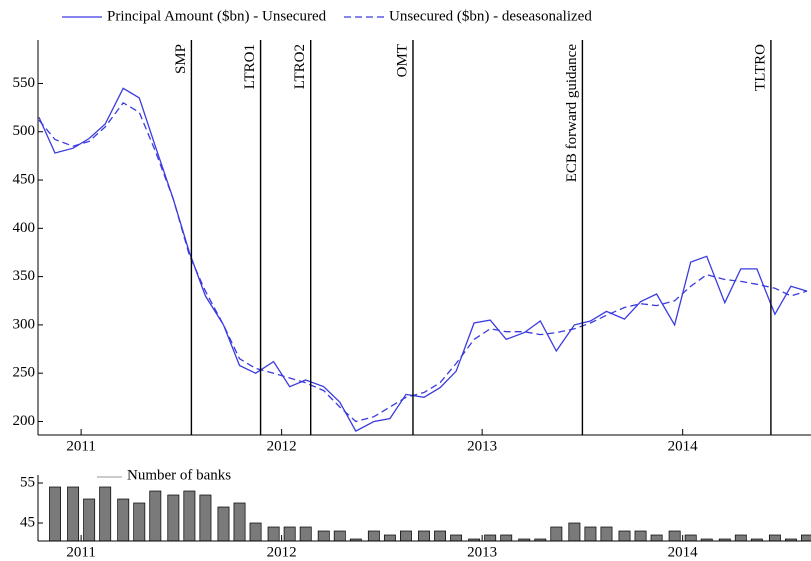 This screenshot has height=561, width=811. What do you see at coordinates (24, 83) in the screenshot?
I see `y-tick-label: 550` at bounding box center [24, 83].